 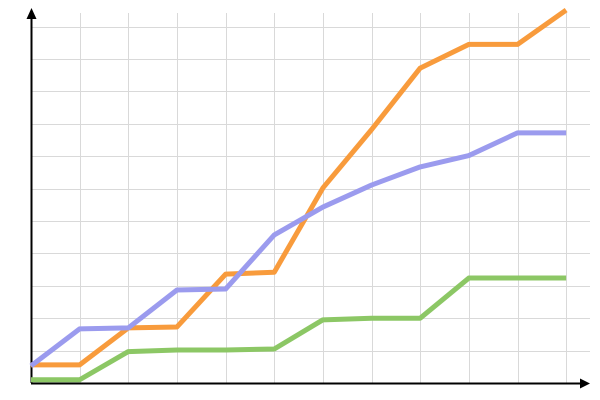 What do you see at coordinates (31, 13) in the screenshot?
I see `y-axis-arrow-icon` at bounding box center [31, 13].